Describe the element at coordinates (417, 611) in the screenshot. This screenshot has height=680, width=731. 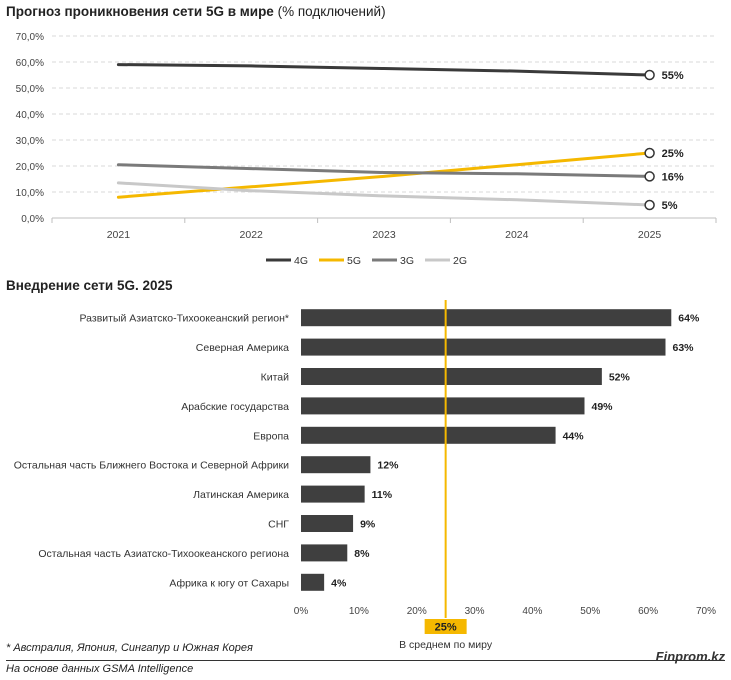
I see `x-tick-label: 20%` at that location.